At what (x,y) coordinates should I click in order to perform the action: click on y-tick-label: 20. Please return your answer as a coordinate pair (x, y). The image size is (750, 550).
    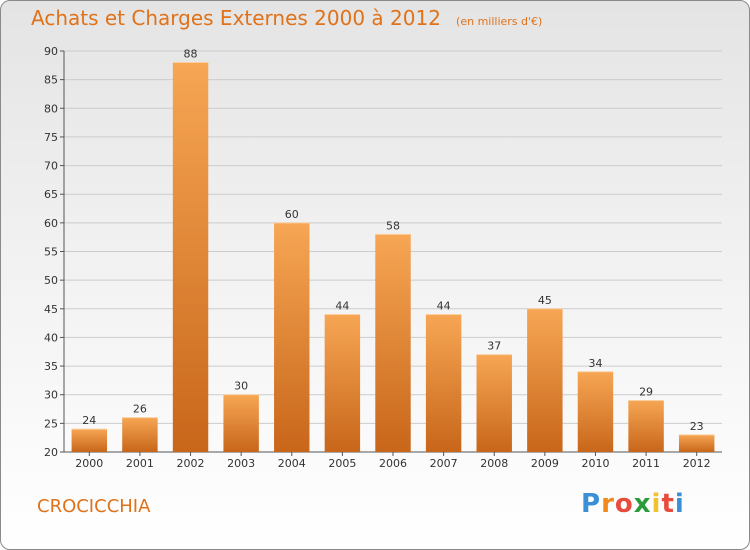
    Looking at the image, I should click on (51, 452).